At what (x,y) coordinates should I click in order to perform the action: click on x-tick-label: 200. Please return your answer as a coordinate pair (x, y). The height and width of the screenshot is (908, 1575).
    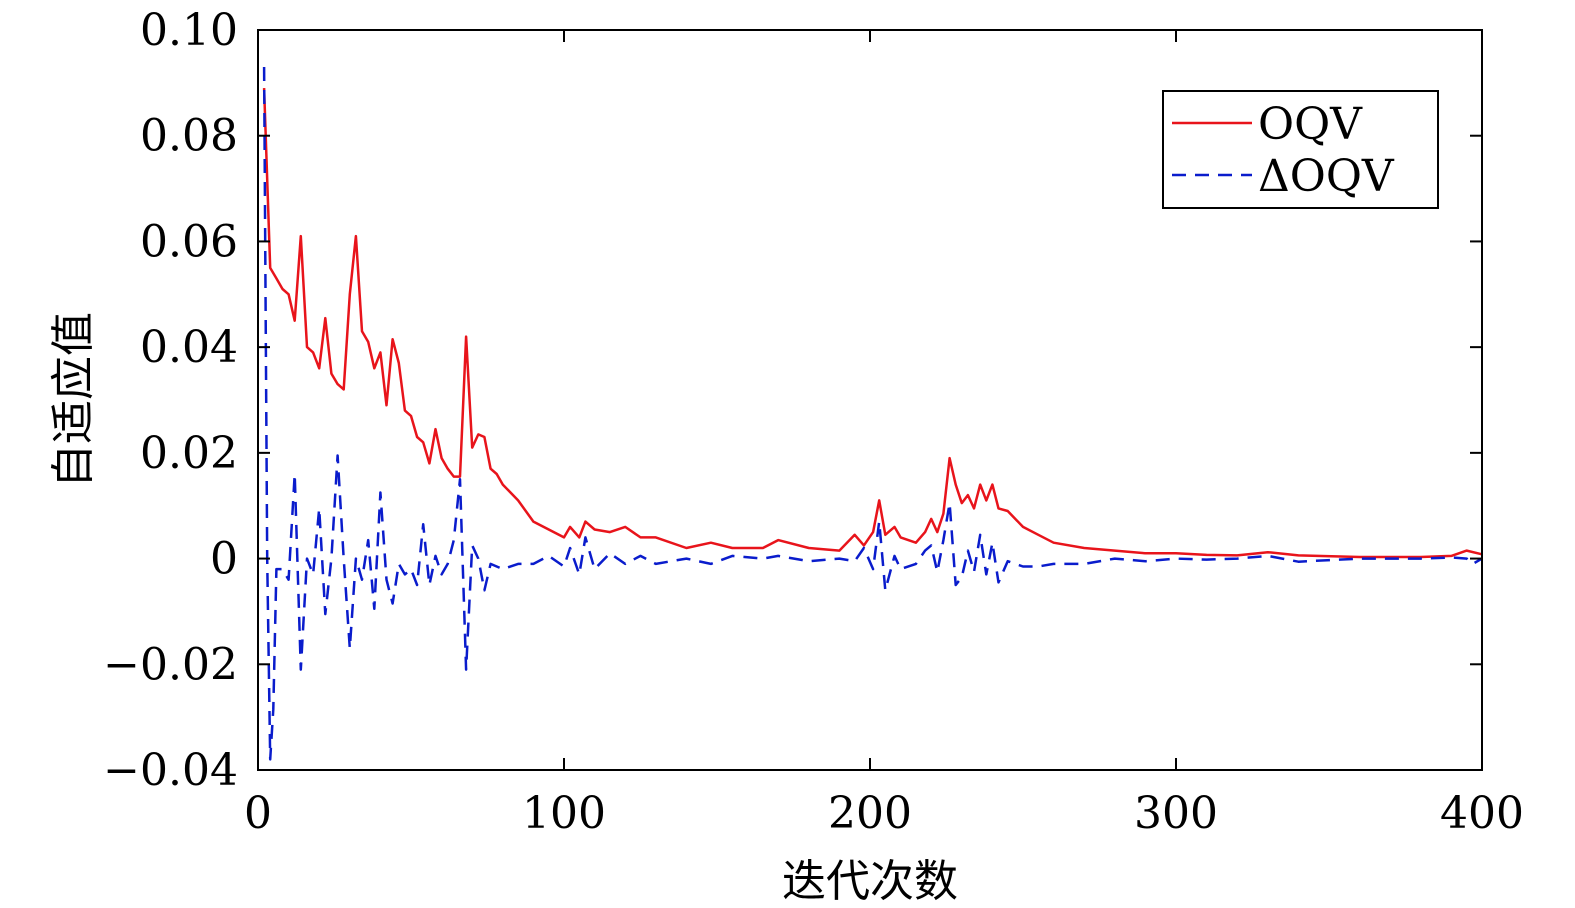
    Looking at the image, I should click on (870, 813).